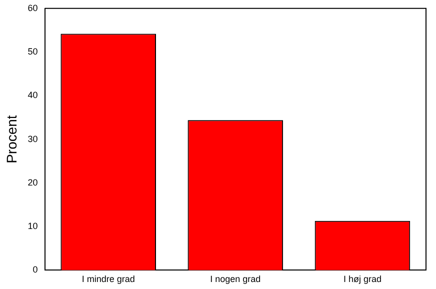  I want to click on y-axis-title: Procent, so click(11, 139).